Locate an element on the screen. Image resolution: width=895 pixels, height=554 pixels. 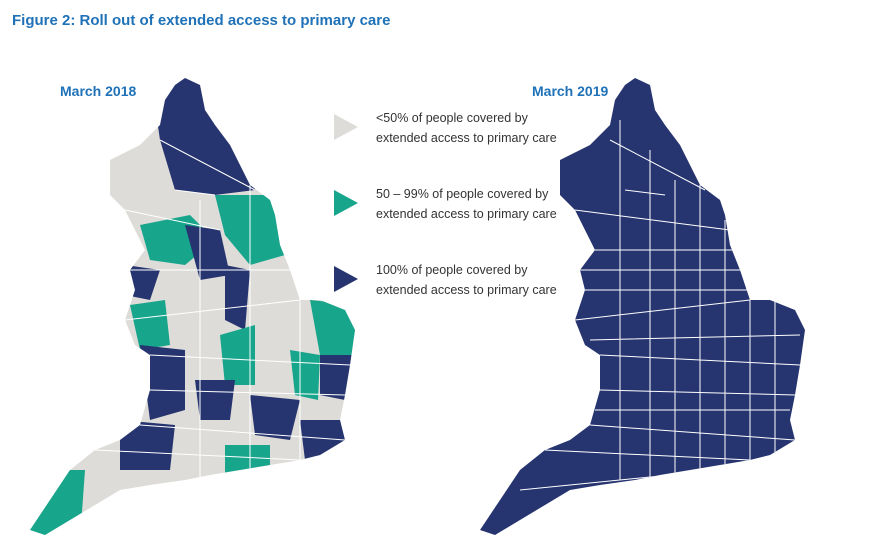
map-title: March 2019 is located at coordinates (570, 91).